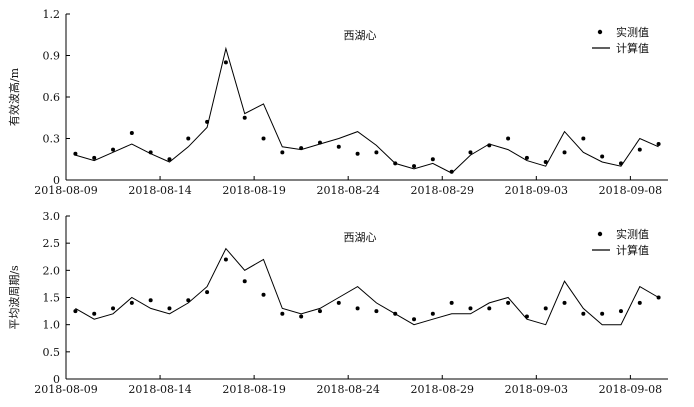  Describe the element at coordinates (52, 352) in the screenshot. I see `y-tick-label: 0.5` at that location.